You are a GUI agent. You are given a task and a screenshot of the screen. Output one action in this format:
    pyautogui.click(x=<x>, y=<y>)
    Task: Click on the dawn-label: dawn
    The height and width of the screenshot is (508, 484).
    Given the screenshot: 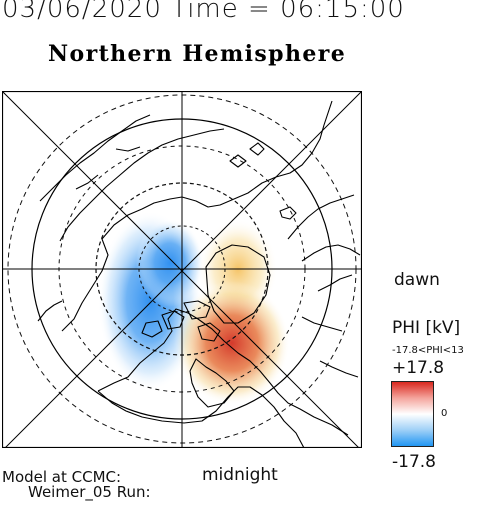 What is the action you would take?
    pyautogui.click(x=417, y=280)
    